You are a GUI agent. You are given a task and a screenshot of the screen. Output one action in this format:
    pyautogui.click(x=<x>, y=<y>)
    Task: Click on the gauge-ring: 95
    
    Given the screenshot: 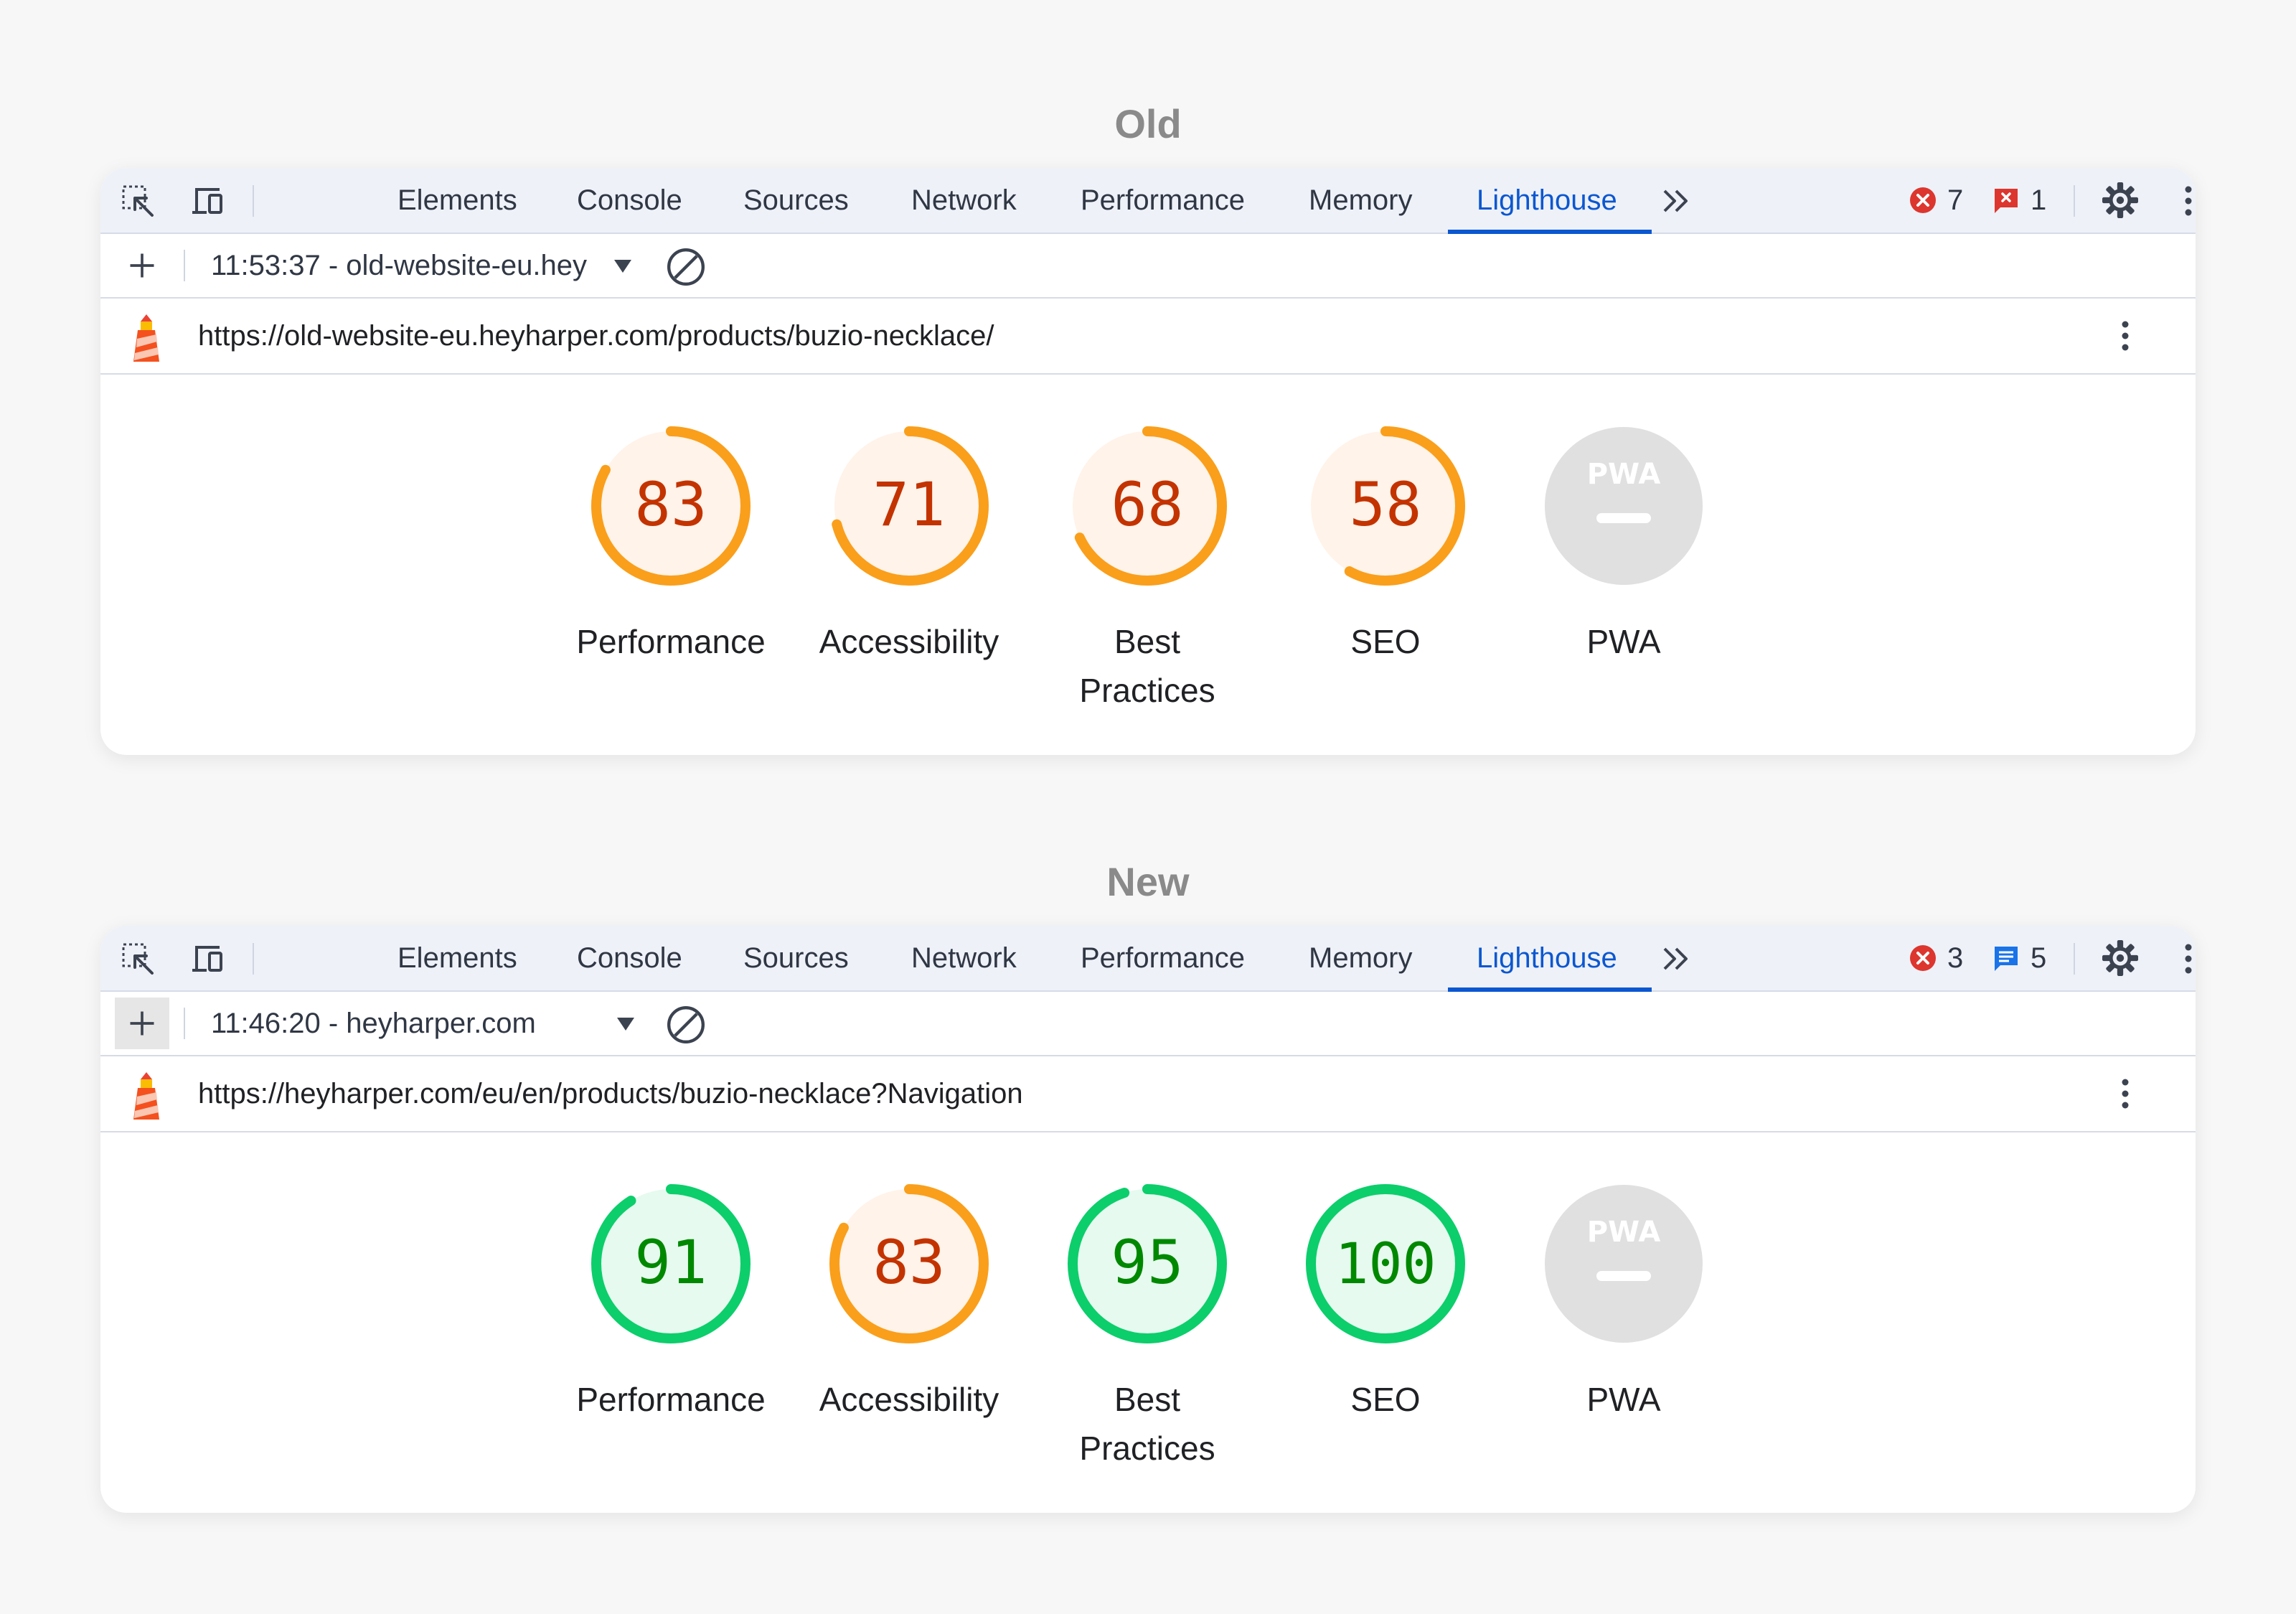 What is the action you would take?
    pyautogui.click(x=1148, y=1263)
    